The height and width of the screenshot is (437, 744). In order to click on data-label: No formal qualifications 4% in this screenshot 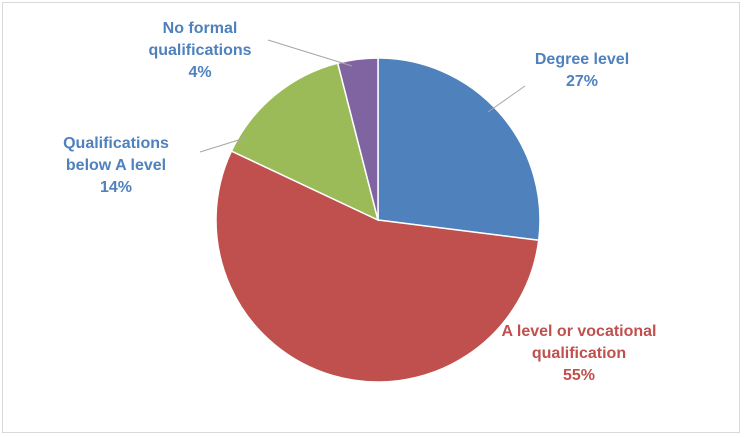, I will do `click(199, 50)`.